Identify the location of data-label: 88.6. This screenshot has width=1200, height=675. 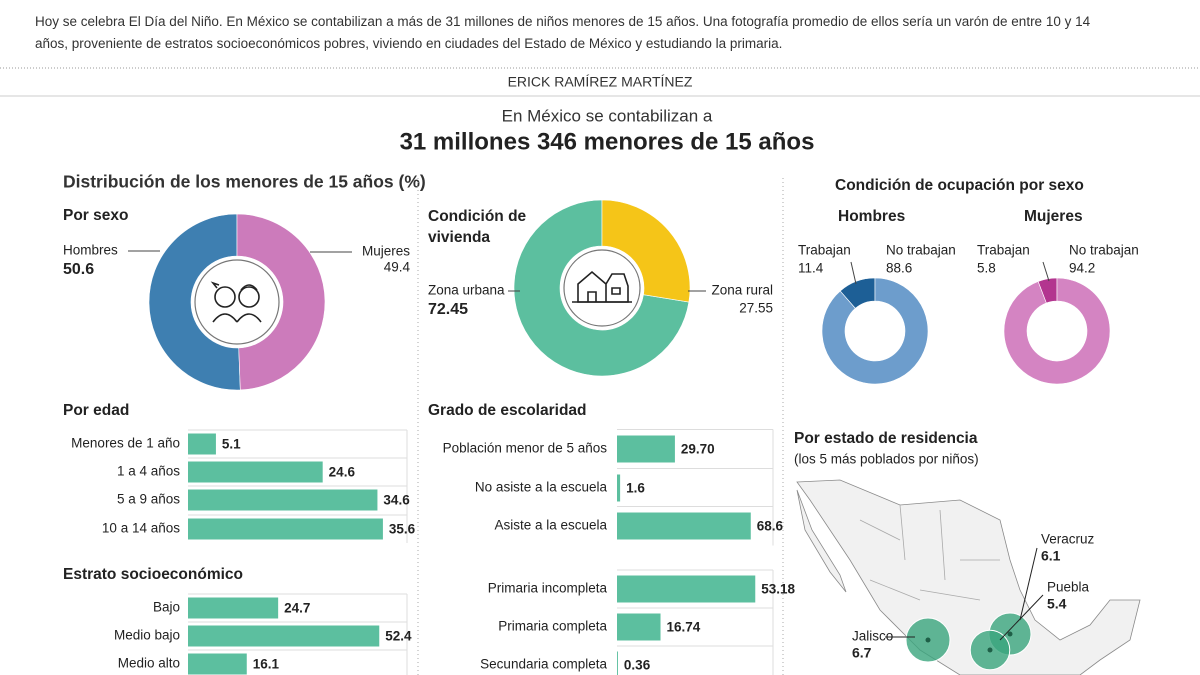
(899, 268).